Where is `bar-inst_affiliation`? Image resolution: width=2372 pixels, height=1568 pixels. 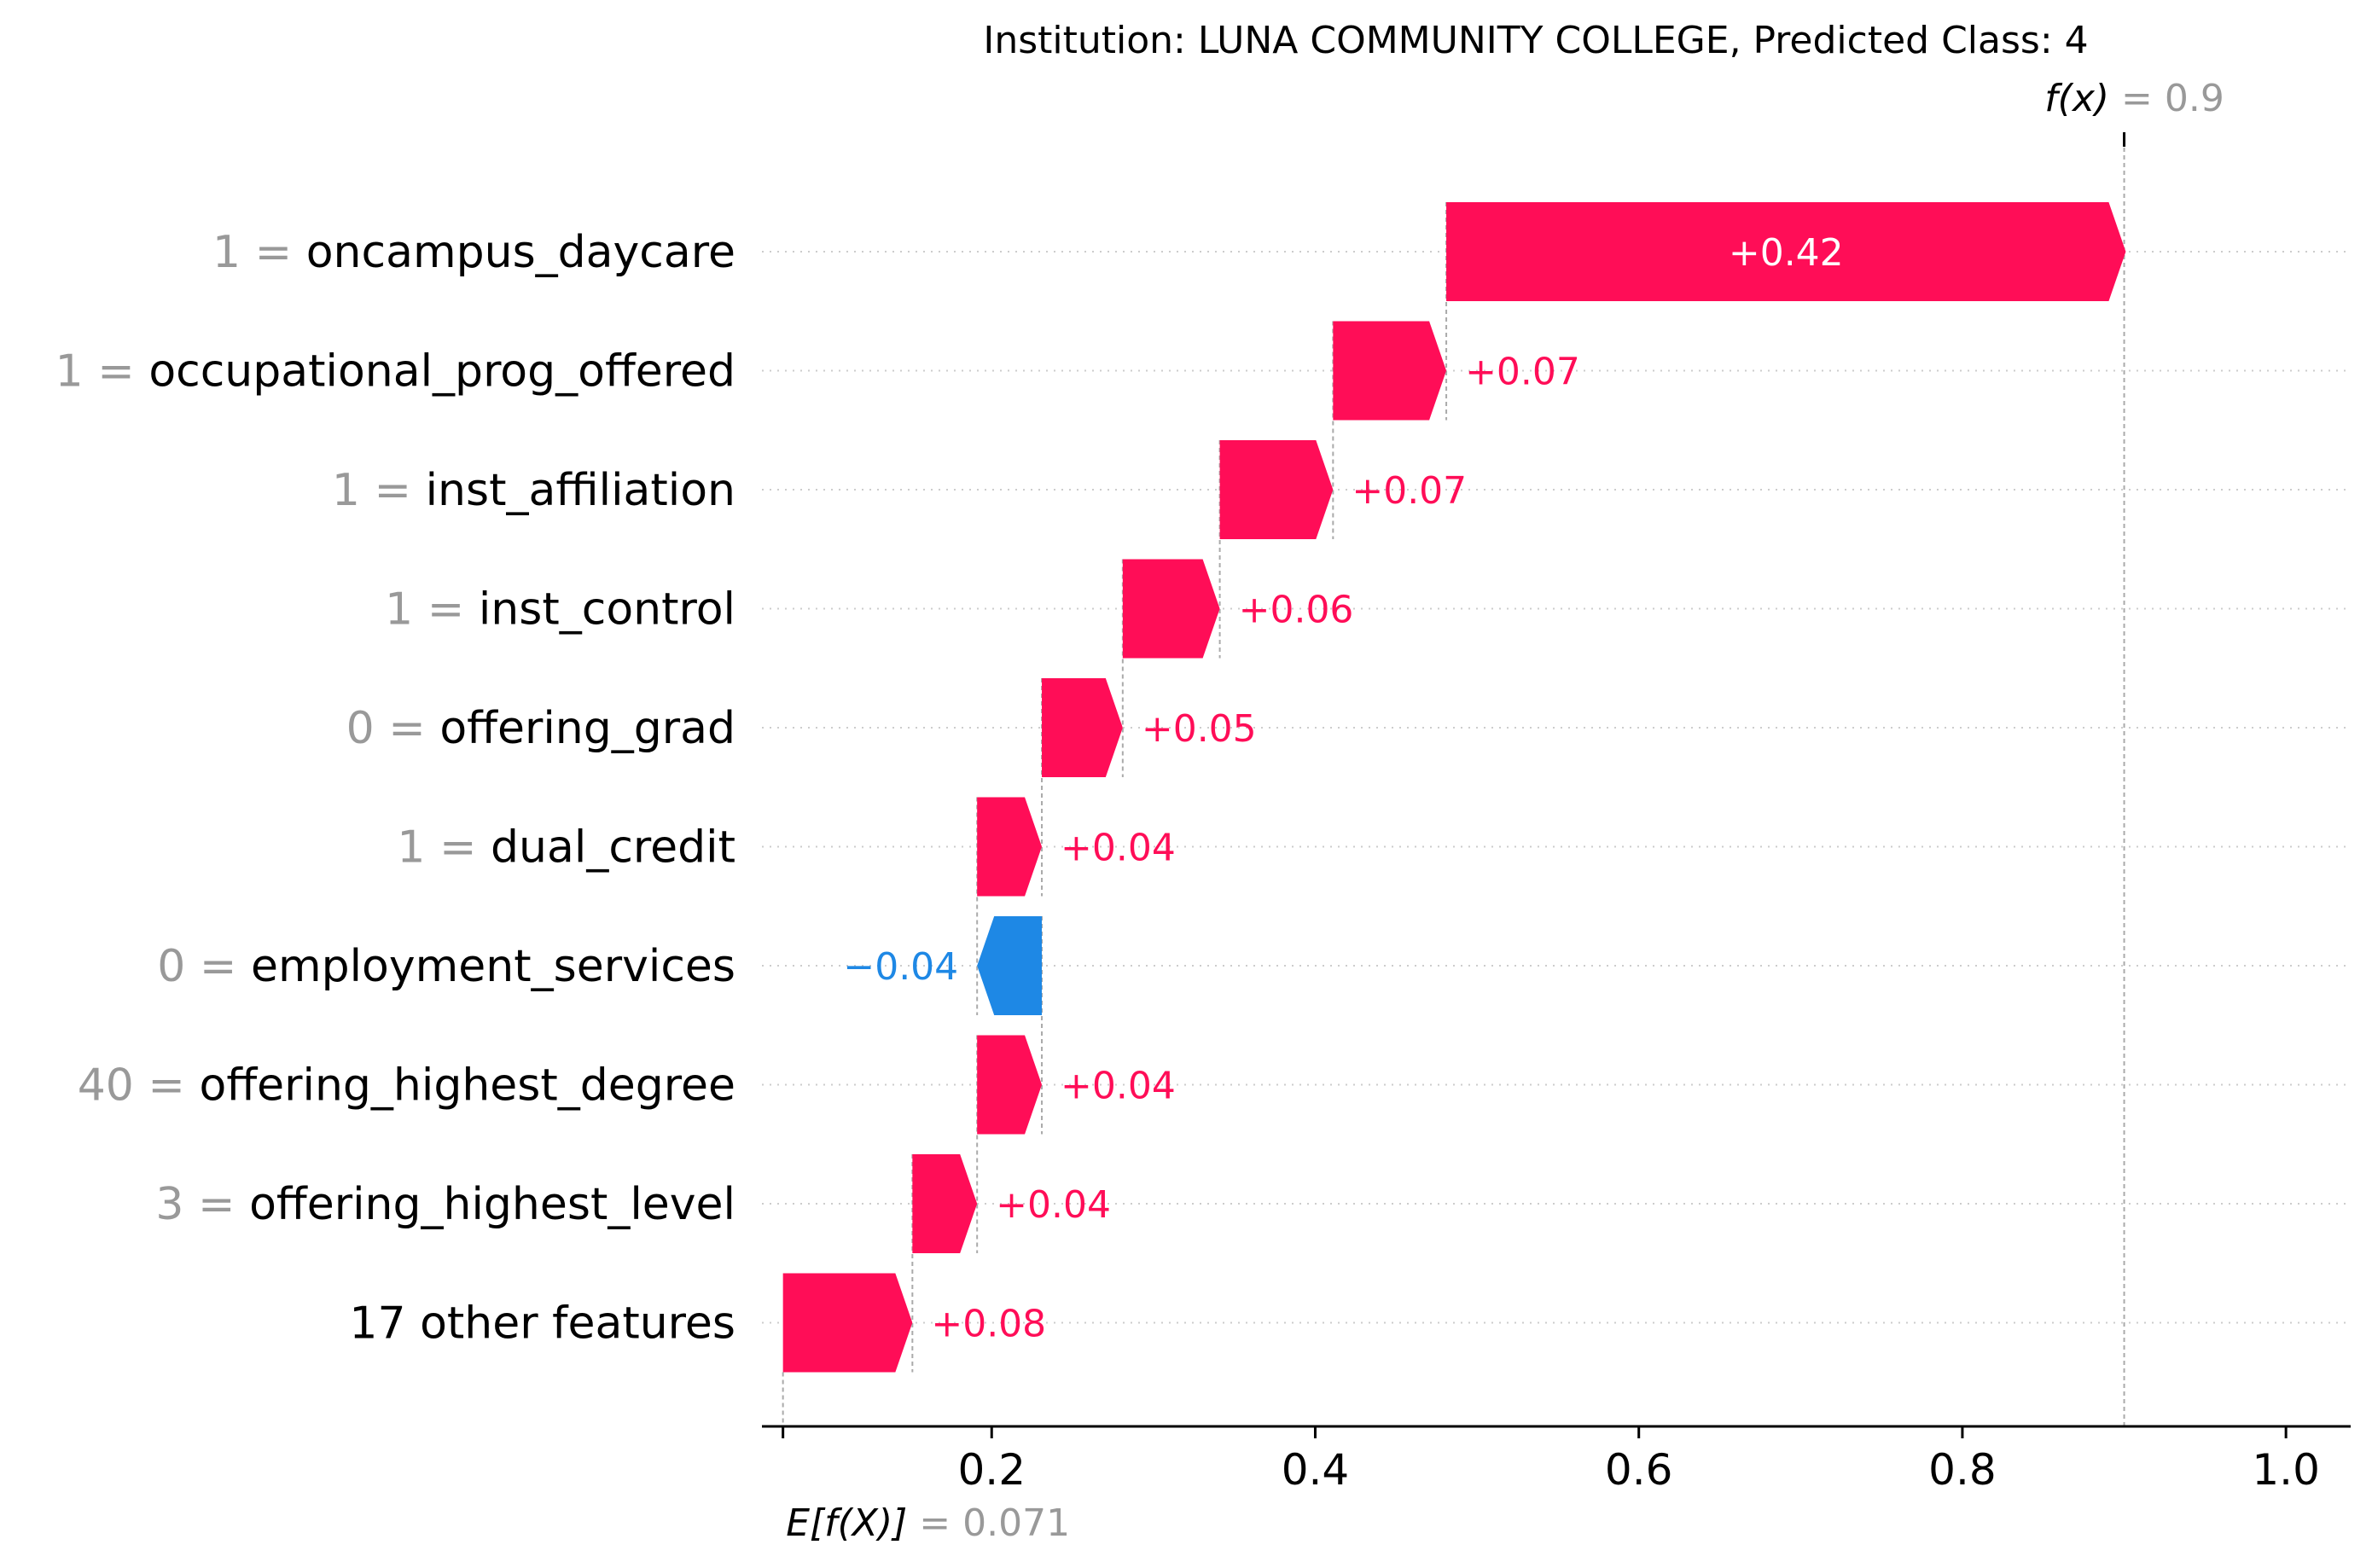
bar-inst_affiliation is located at coordinates (1276, 489).